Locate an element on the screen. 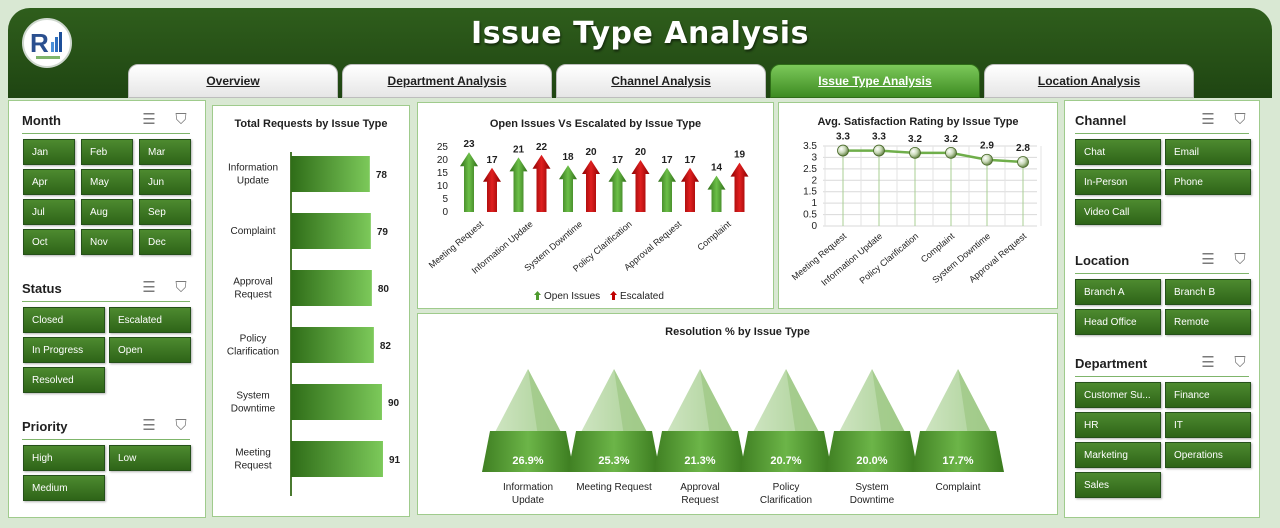 The image size is (1280, 528). data-label: 20 is located at coordinates (591, 152).